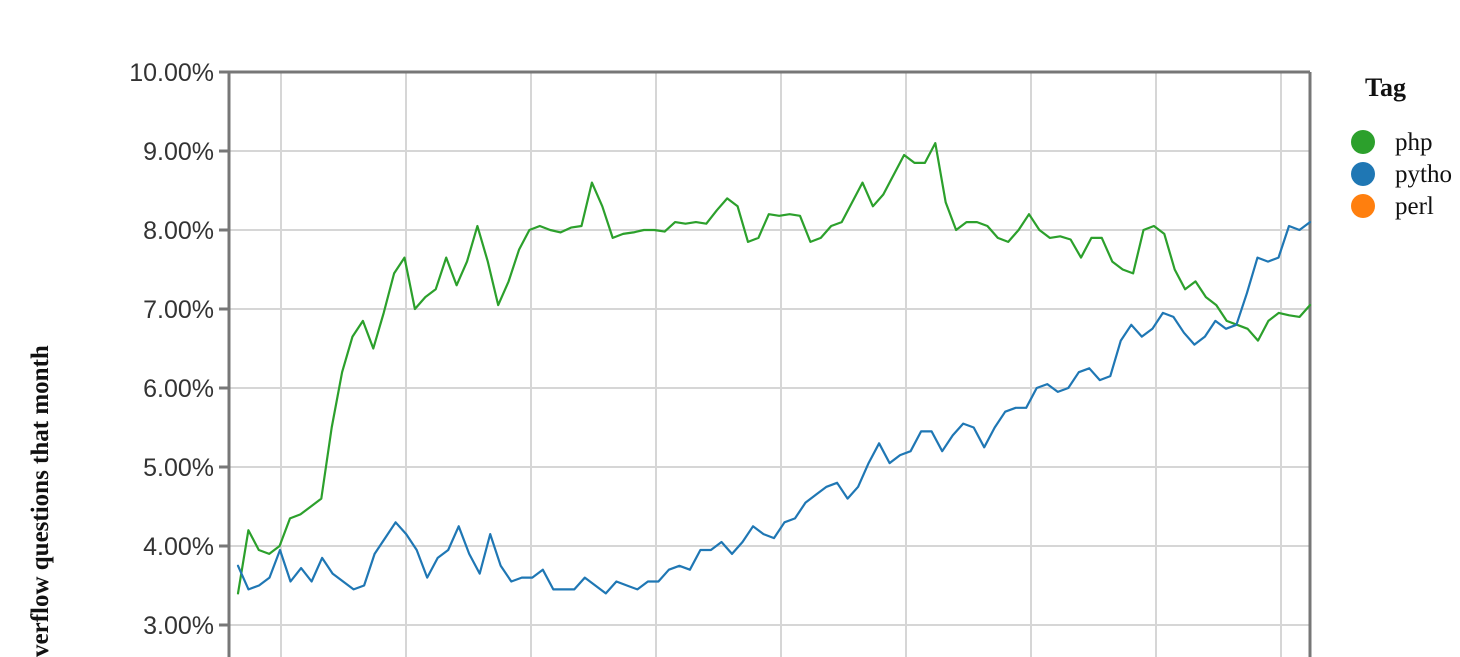  What do you see at coordinates (1363, 206) in the screenshot?
I see `legend-swatch-perl` at bounding box center [1363, 206].